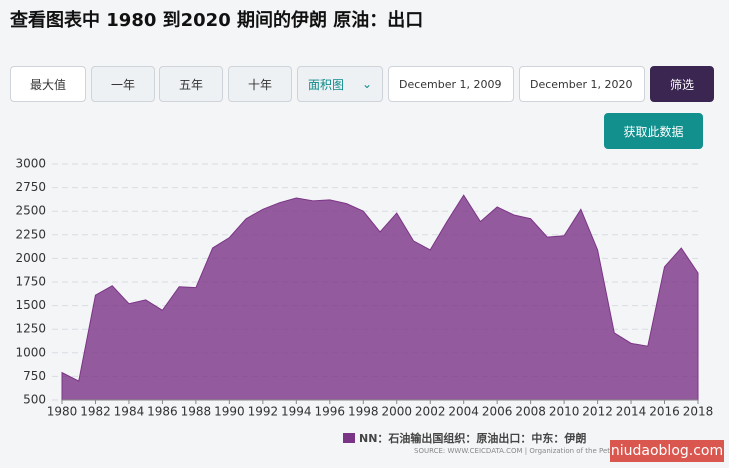  What do you see at coordinates (95, 412) in the screenshot?
I see `x-tick-label: 1982` at bounding box center [95, 412].